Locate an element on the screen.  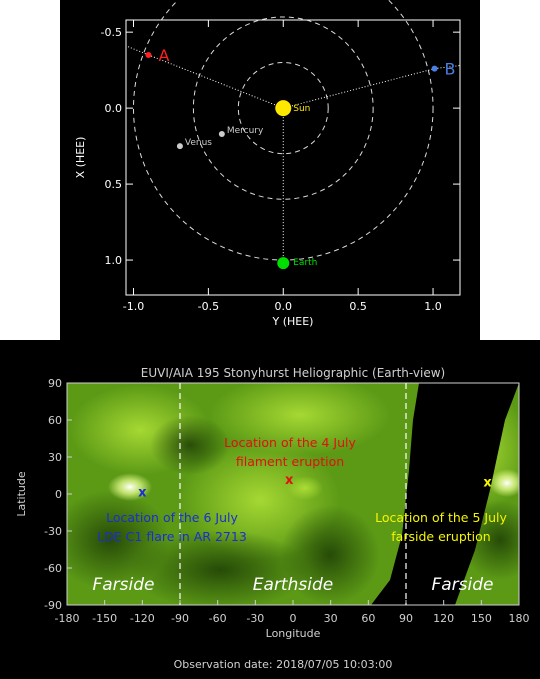
orbit-y-tick-label: 0.0 is located at coordinates (114, 108).